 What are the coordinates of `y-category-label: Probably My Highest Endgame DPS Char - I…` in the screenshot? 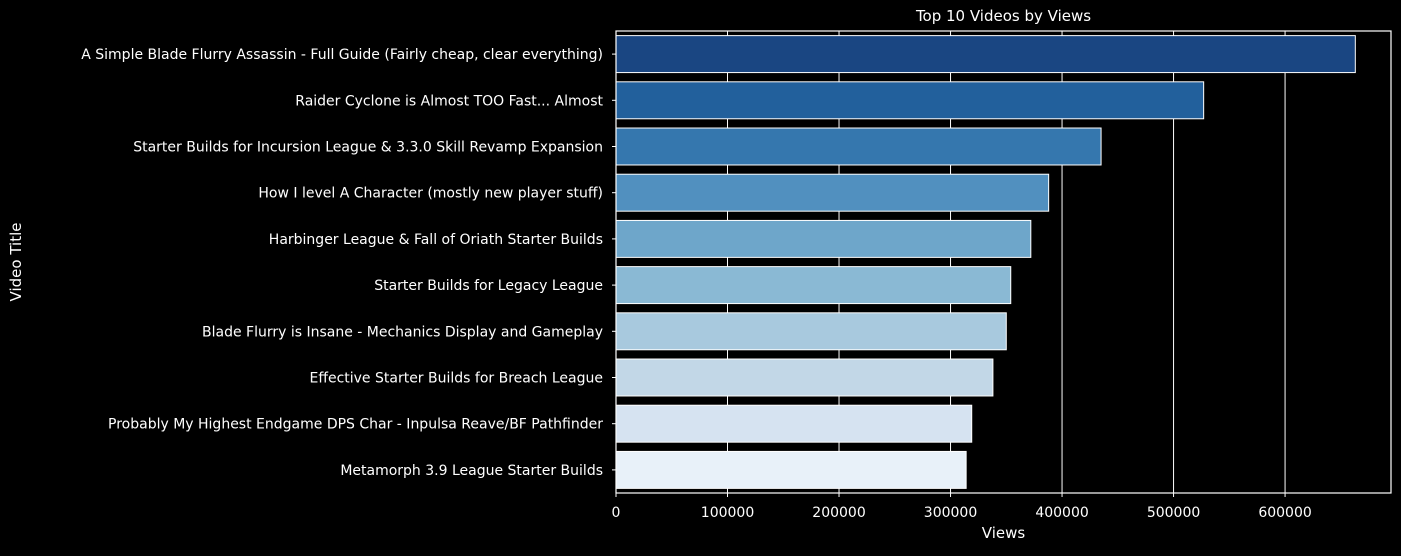 It's located at (355, 425).